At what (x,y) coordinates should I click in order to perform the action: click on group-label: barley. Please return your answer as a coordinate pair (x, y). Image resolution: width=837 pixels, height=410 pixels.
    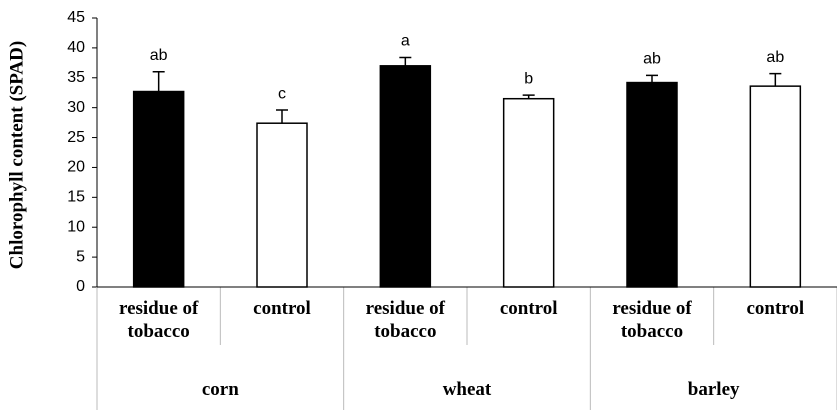
    Looking at the image, I should click on (713, 389).